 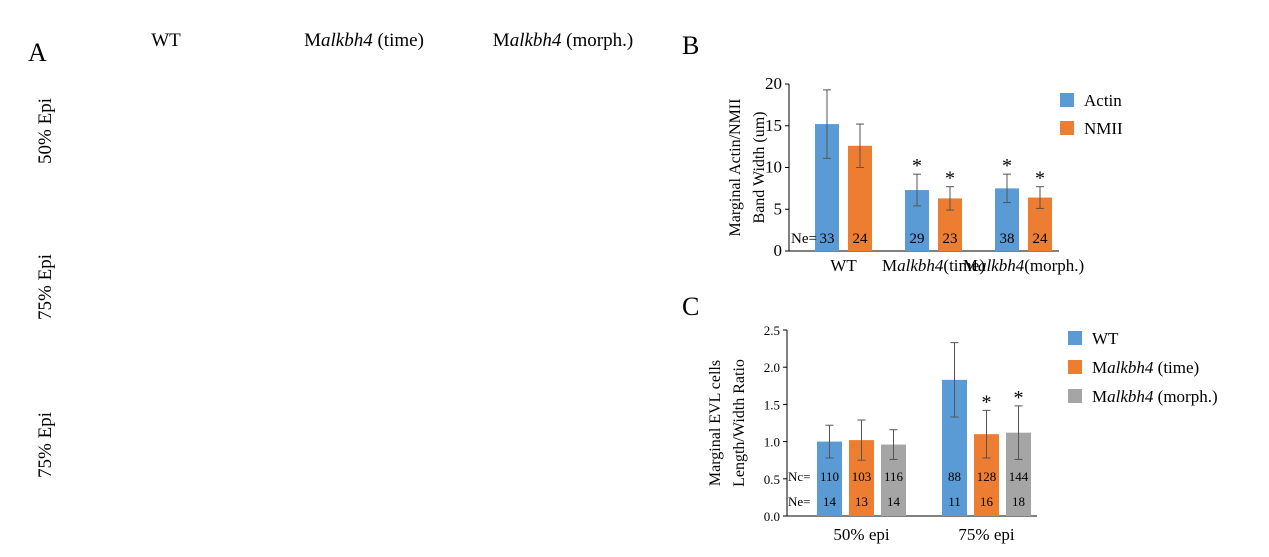 What do you see at coordinates (690, 306) in the screenshot?
I see `panel-c-letter: C` at bounding box center [690, 306].